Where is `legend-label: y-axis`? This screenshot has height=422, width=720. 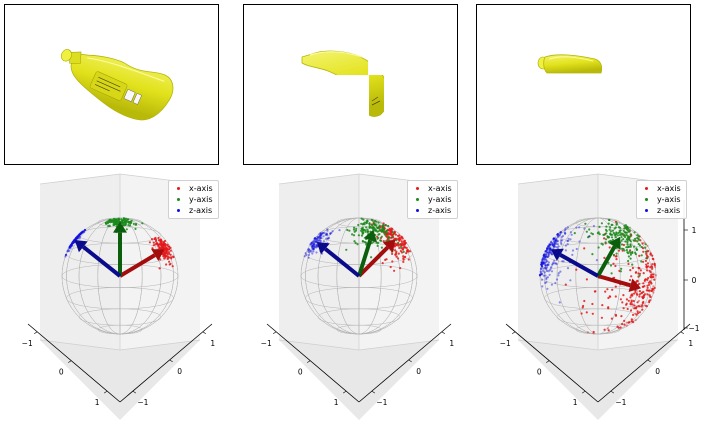
legend-label: y-axis is located at coordinates (440, 199).